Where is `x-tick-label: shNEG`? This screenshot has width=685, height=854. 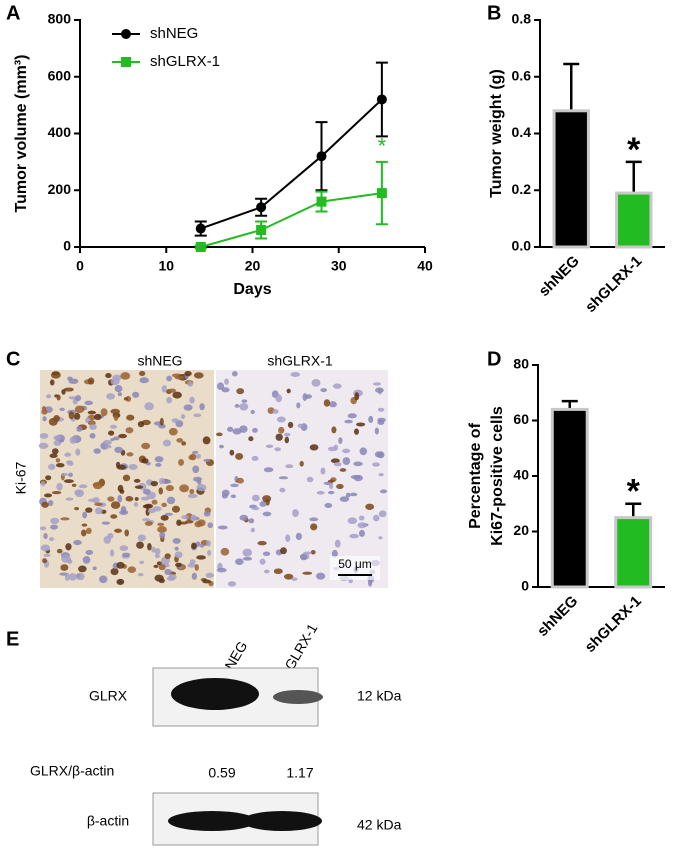
x-tick-label: shNEG is located at coordinates (557, 616).